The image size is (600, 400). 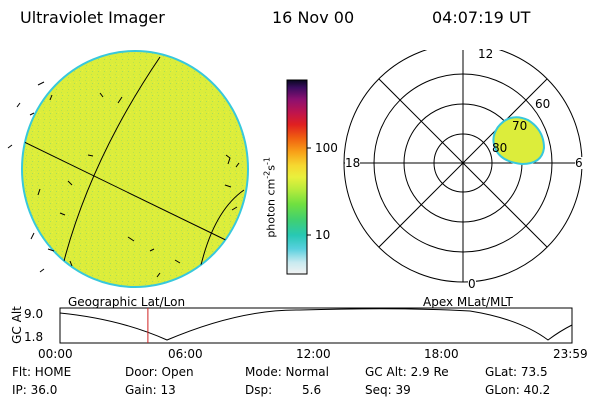 I want to click on altitude-plot, so click(x=316, y=325).